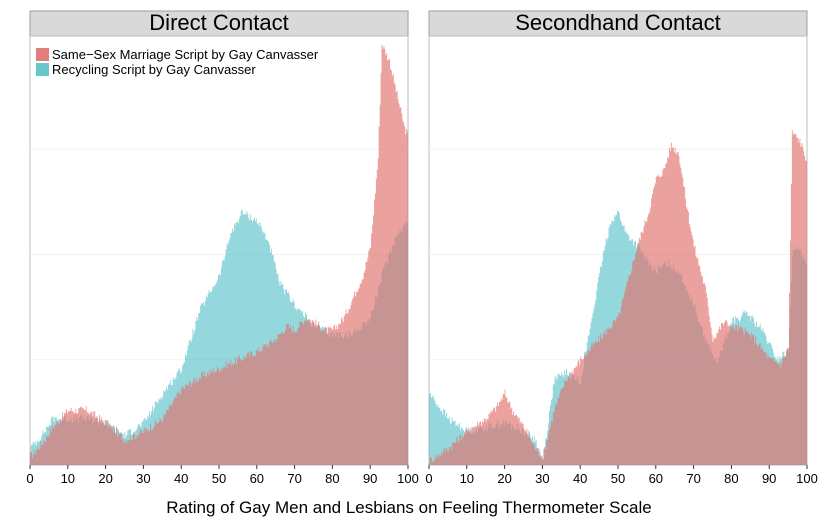 This screenshot has height=526, width=818. Describe the element at coordinates (154, 69) in the screenshot. I see `legend-label: Recycling Script by Gay Canvasser` at that location.